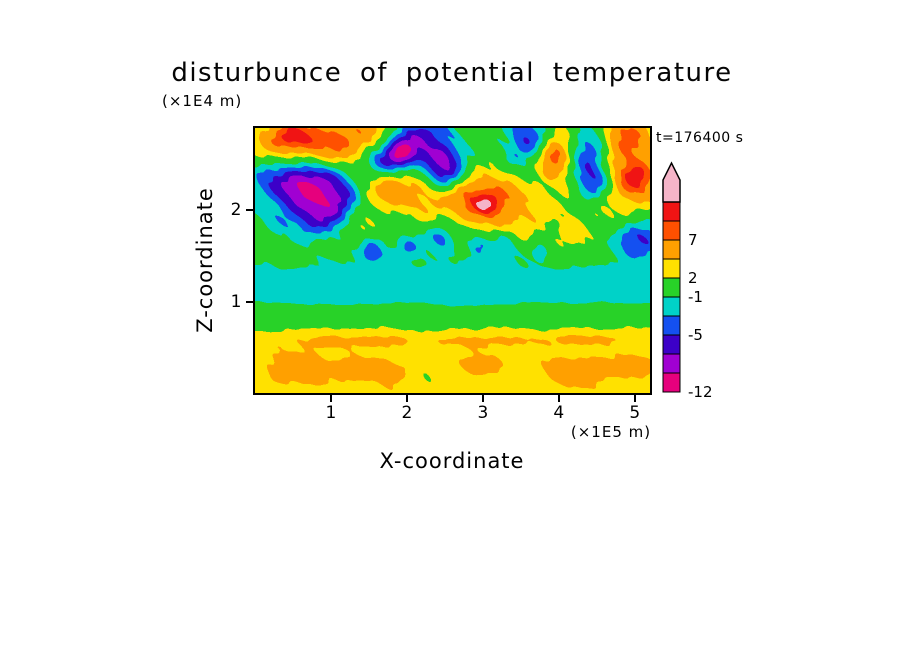 The image size is (904, 654). I want to click on time-annotation: t=176400 s, so click(700, 138).